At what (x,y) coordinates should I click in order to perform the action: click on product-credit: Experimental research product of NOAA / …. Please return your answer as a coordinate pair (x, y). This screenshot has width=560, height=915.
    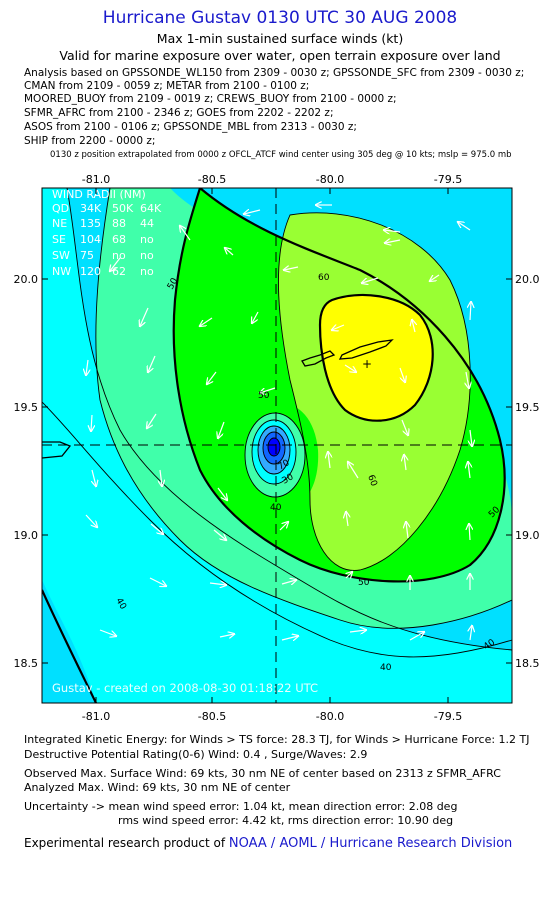
    Looking at the image, I should click on (268, 843).